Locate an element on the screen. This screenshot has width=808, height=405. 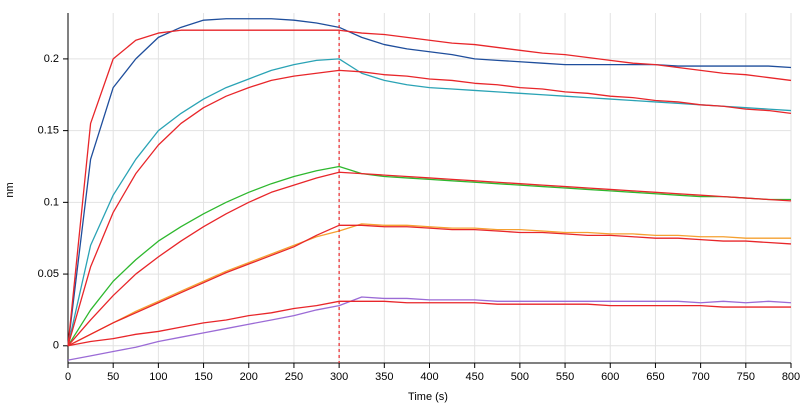
x-tick-label: 650 is located at coordinates (655, 377).